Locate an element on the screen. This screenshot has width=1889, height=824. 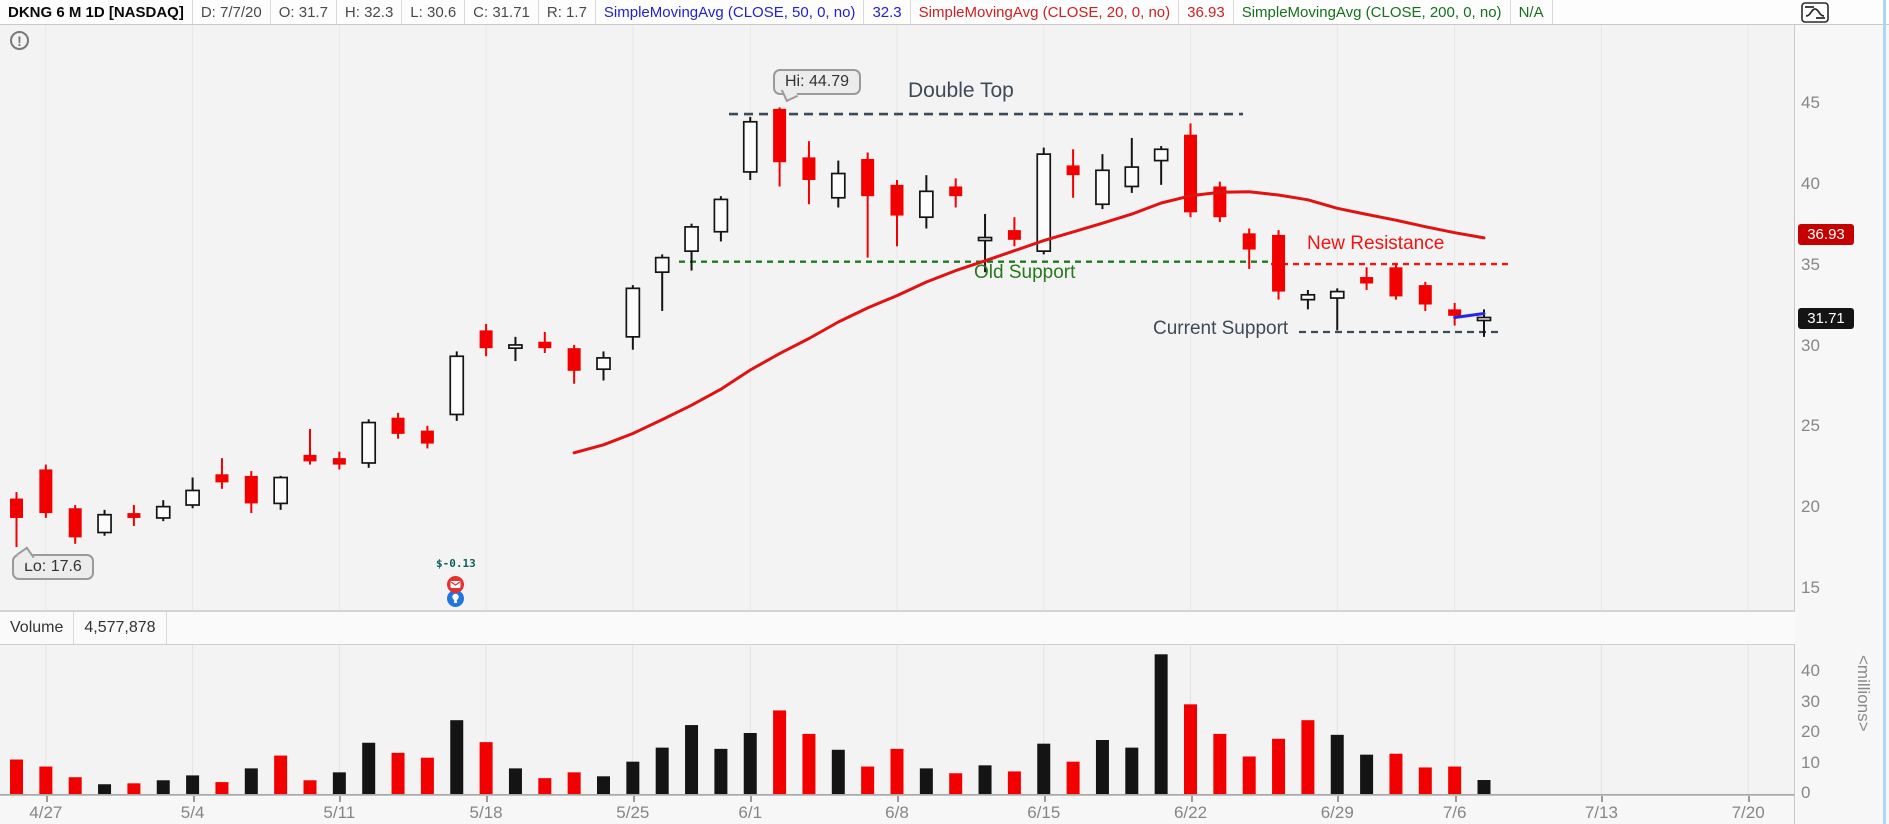
volume-bar-5/19 is located at coordinates (515, 781).